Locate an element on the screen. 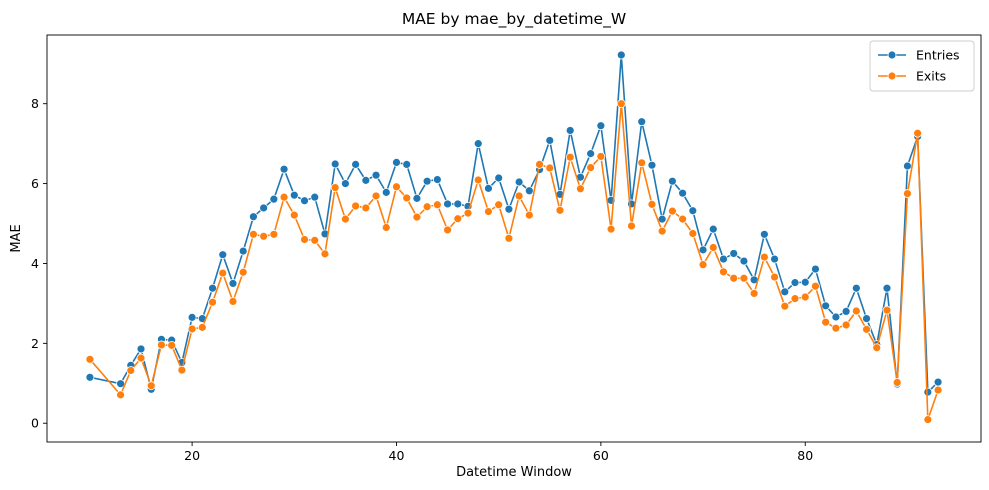 This screenshot has width=989, height=490. y-axis-title: MAE is located at coordinates (16, 238).